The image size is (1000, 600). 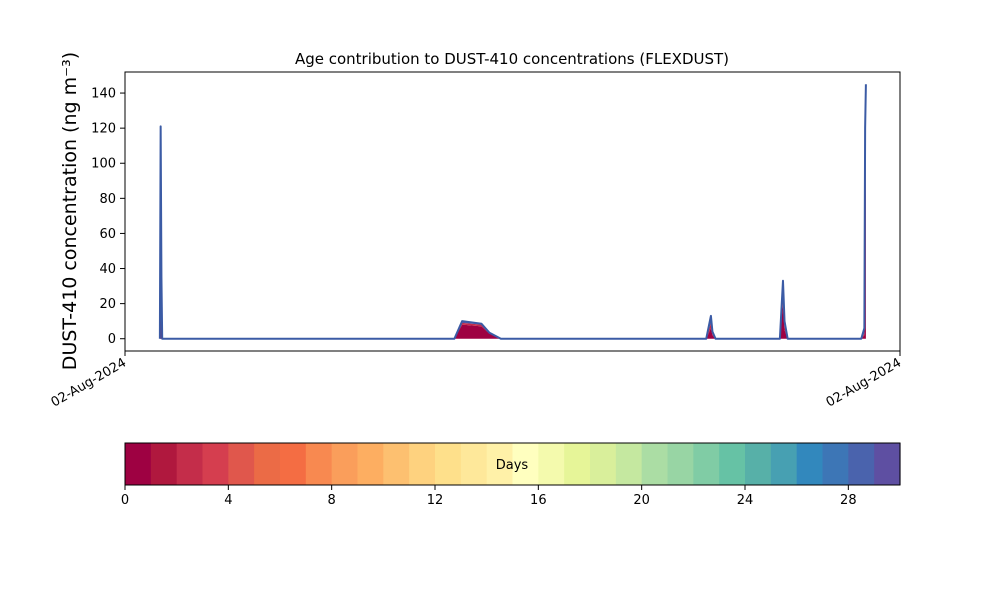 I want to click on colorbar: Days 0 4 8 12 16 20 24 28, so click(x=511, y=475).